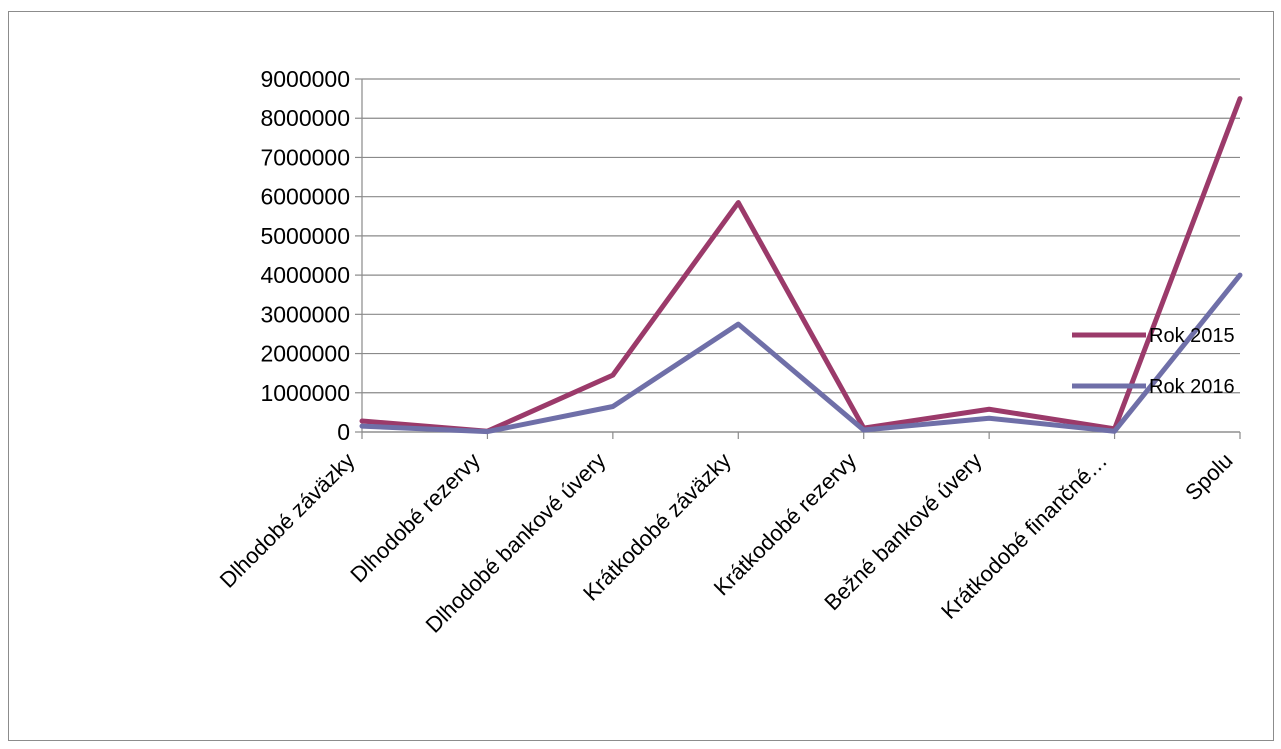 This screenshot has width=1281, height=749. What do you see at coordinates (305, 275) in the screenshot?
I see `y-tick-label: 4000000` at bounding box center [305, 275].